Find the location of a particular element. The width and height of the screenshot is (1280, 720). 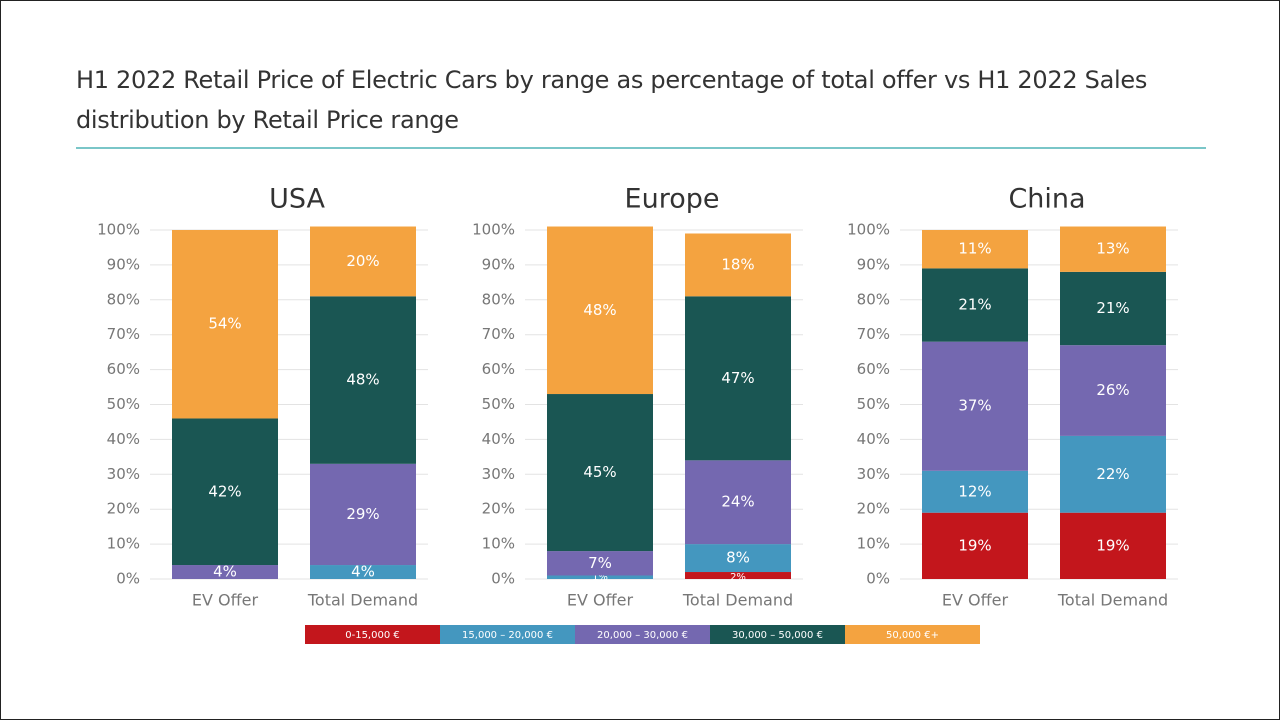

value-label: 22% is located at coordinates (1112, 474).